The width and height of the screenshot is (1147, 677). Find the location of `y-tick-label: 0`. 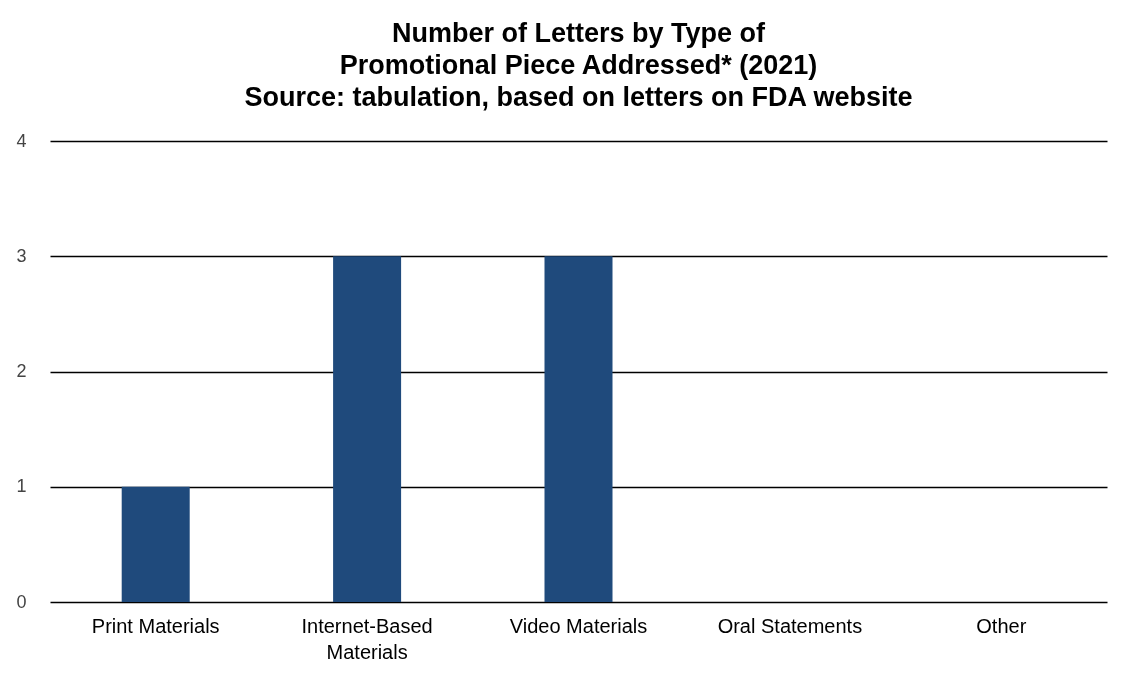

y-tick-label: 0 is located at coordinates (21, 601).